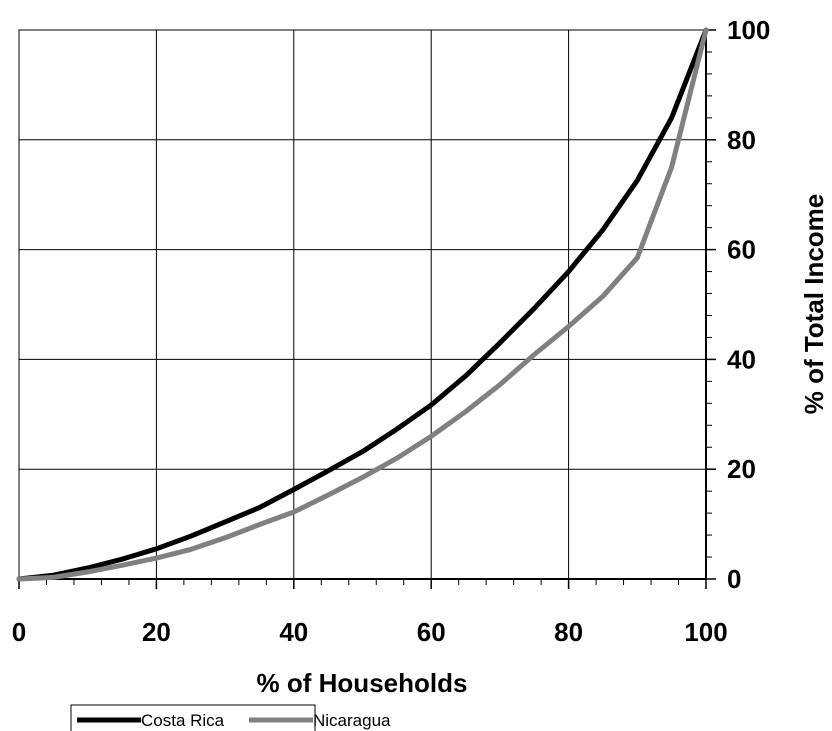  What do you see at coordinates (741, 359) in the screenshot?
I see `y-tick-label: 40` at bounding box center [741, 359].